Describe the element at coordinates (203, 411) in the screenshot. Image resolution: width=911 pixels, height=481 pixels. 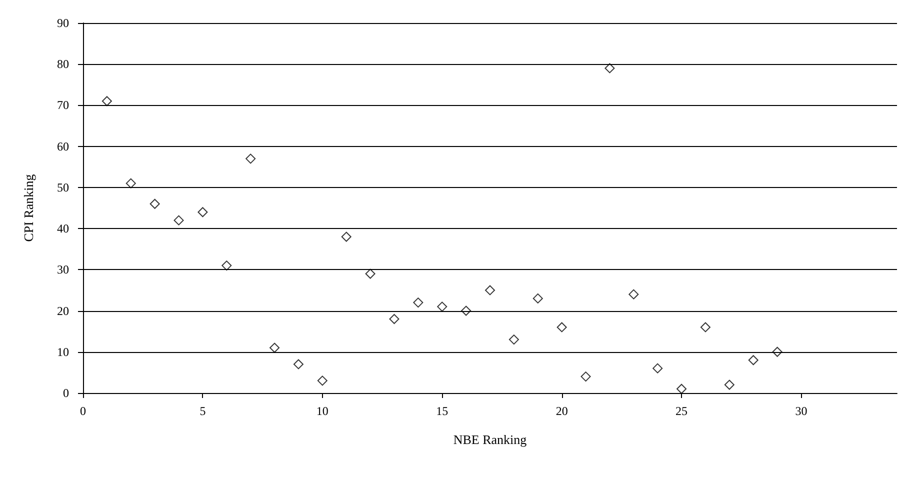
I see `x-tick-label: 5` at that location.